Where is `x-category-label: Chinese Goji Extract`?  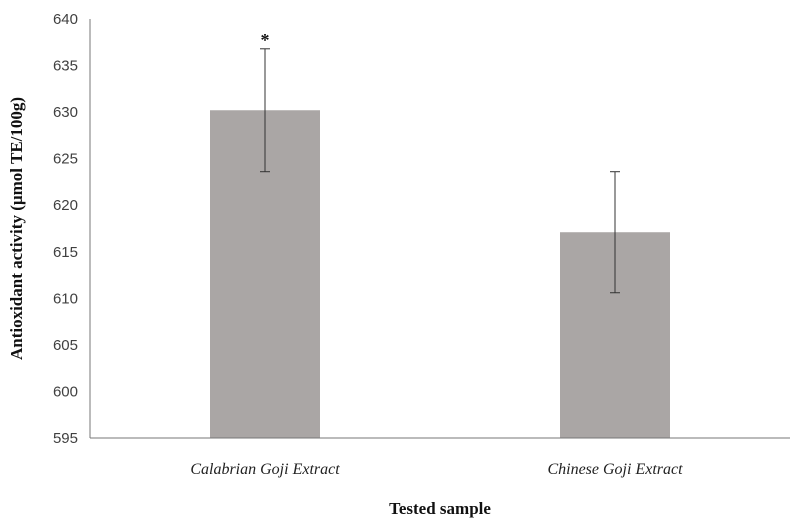
x-category-label: Chinese Goji Extract is located at coordinates (615, 469).